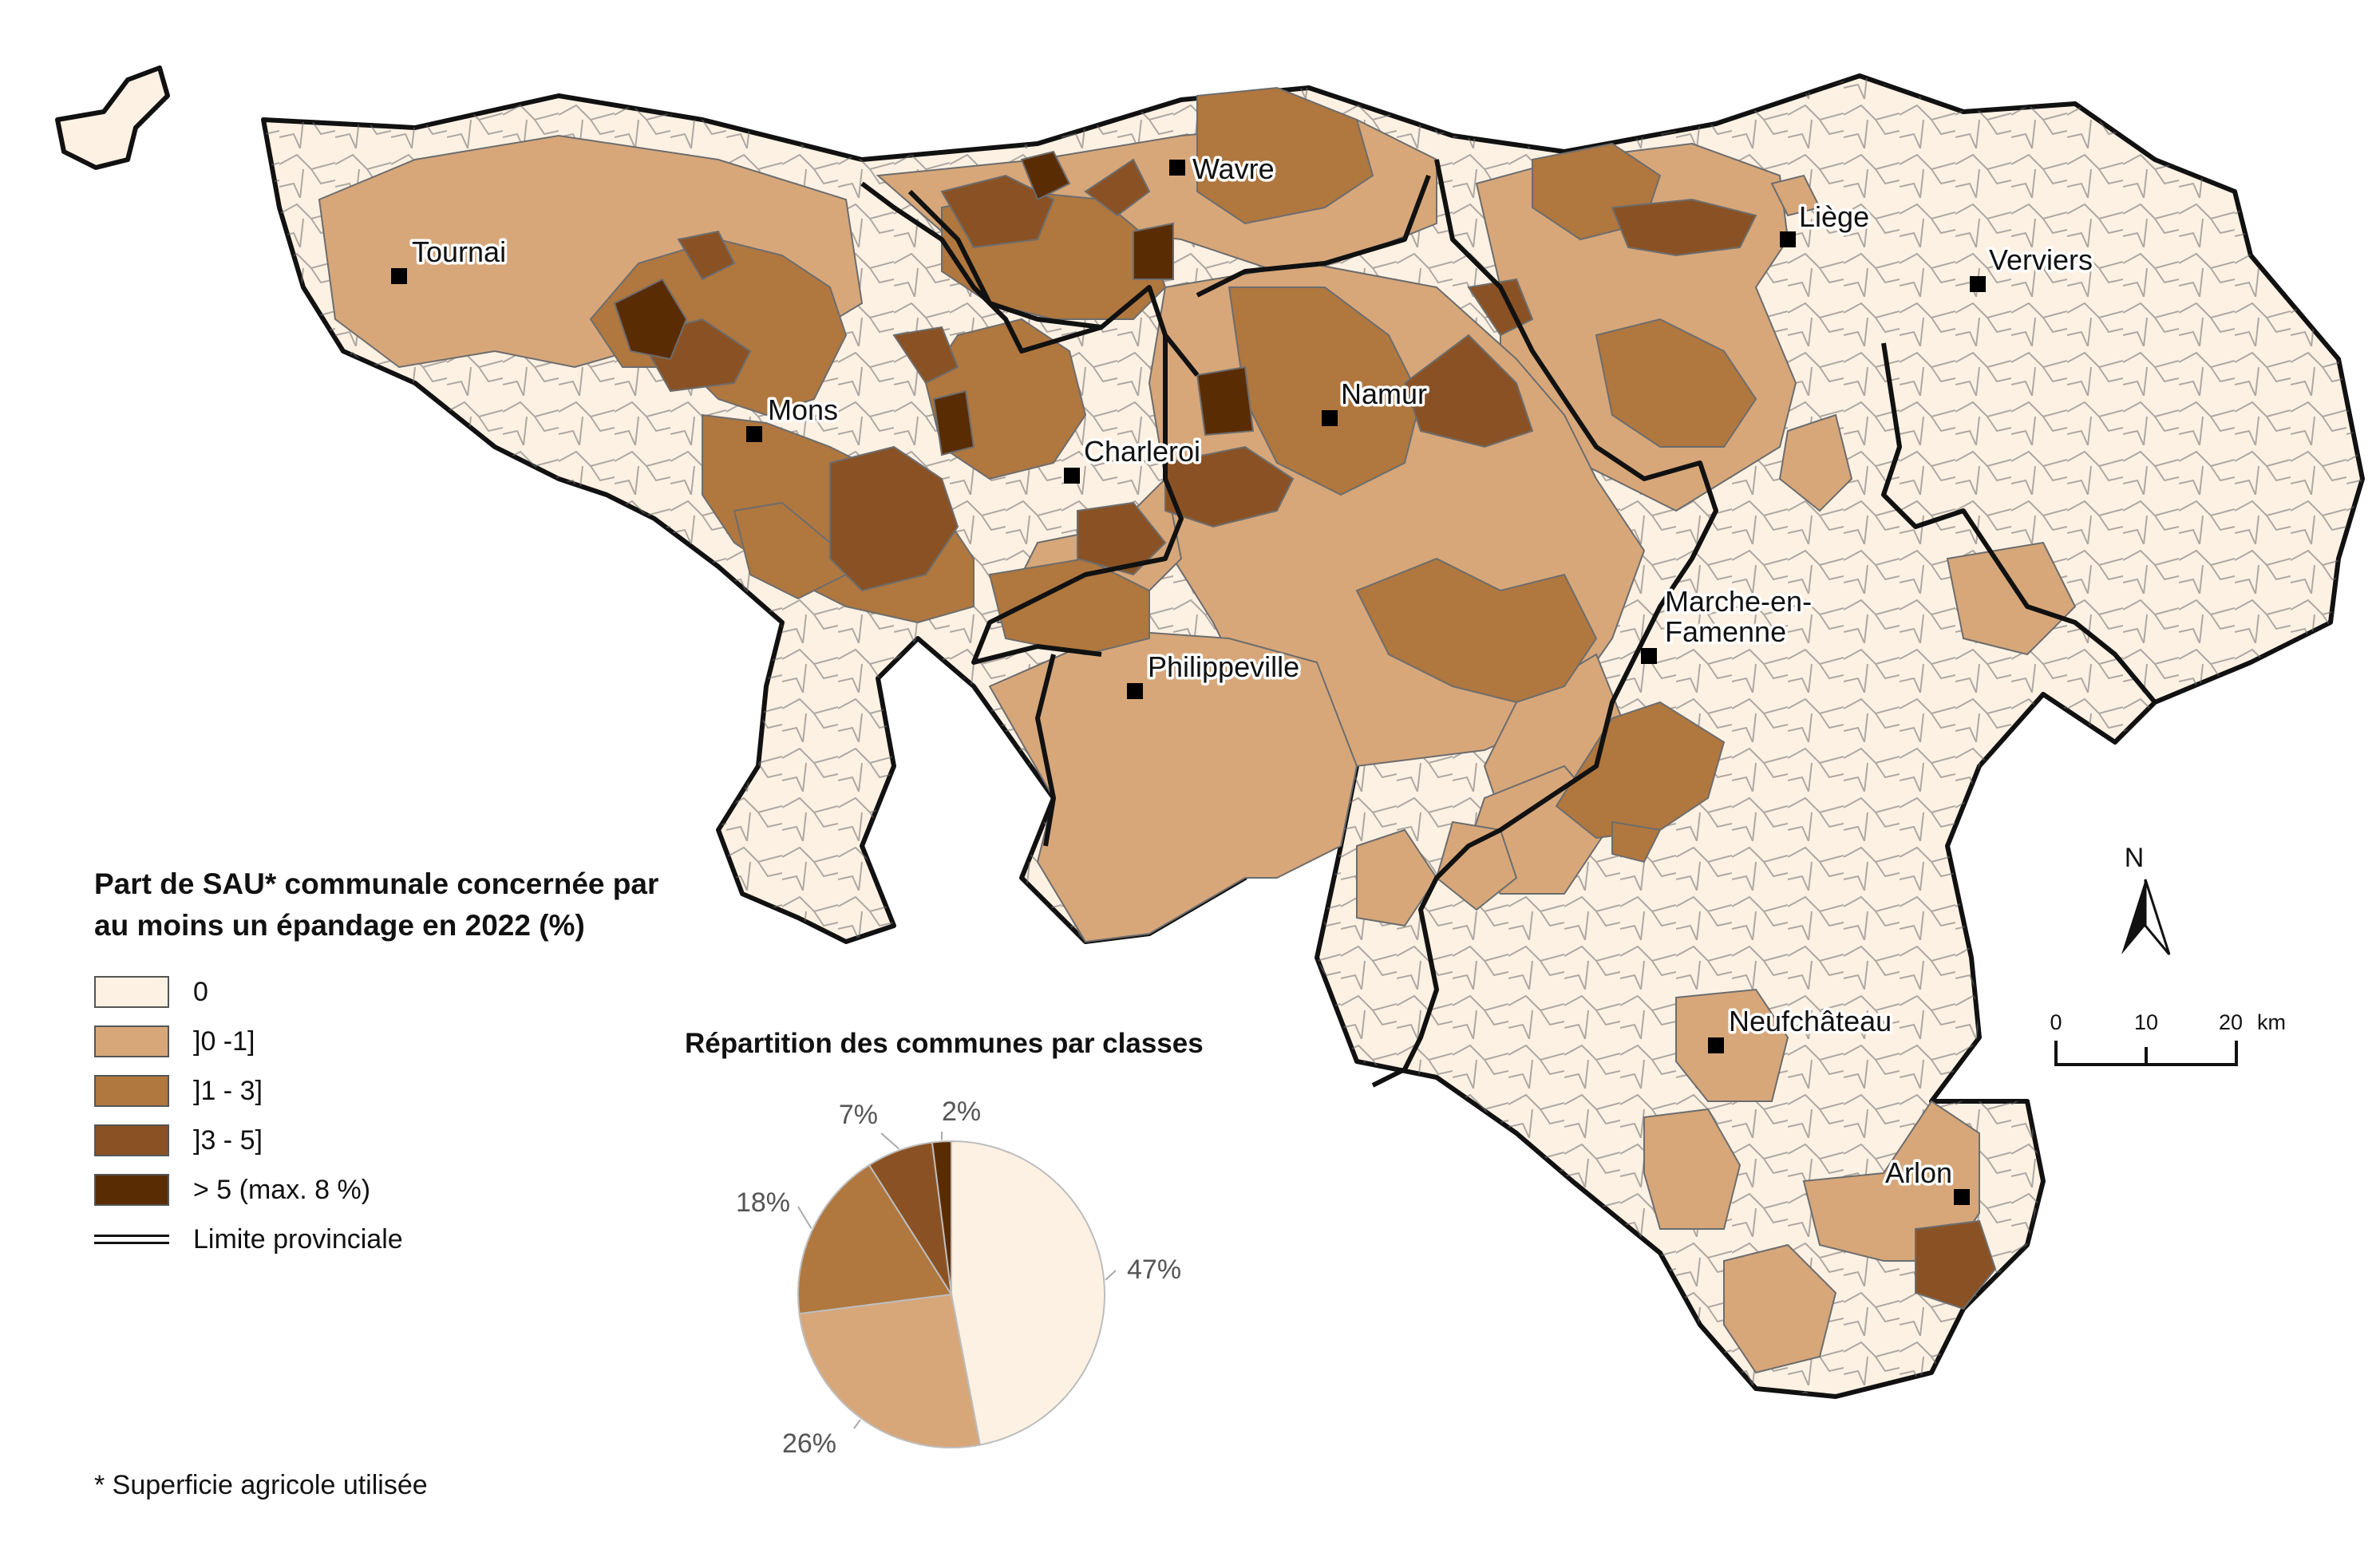  What do you see at coordinates (261, 1485) in the screenshot?
I see `footnote: * Superficie agricole utilisée` at bounding box center [261, 1485].